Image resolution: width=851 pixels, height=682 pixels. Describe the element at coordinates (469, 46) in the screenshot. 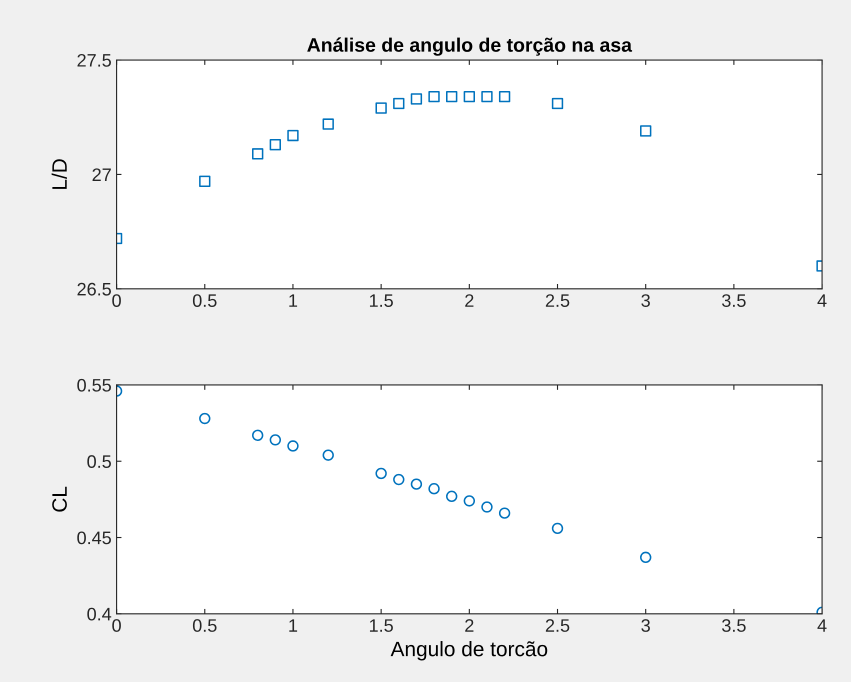

I see `chart-title: Análise de angulo de torção na asa` at that location.